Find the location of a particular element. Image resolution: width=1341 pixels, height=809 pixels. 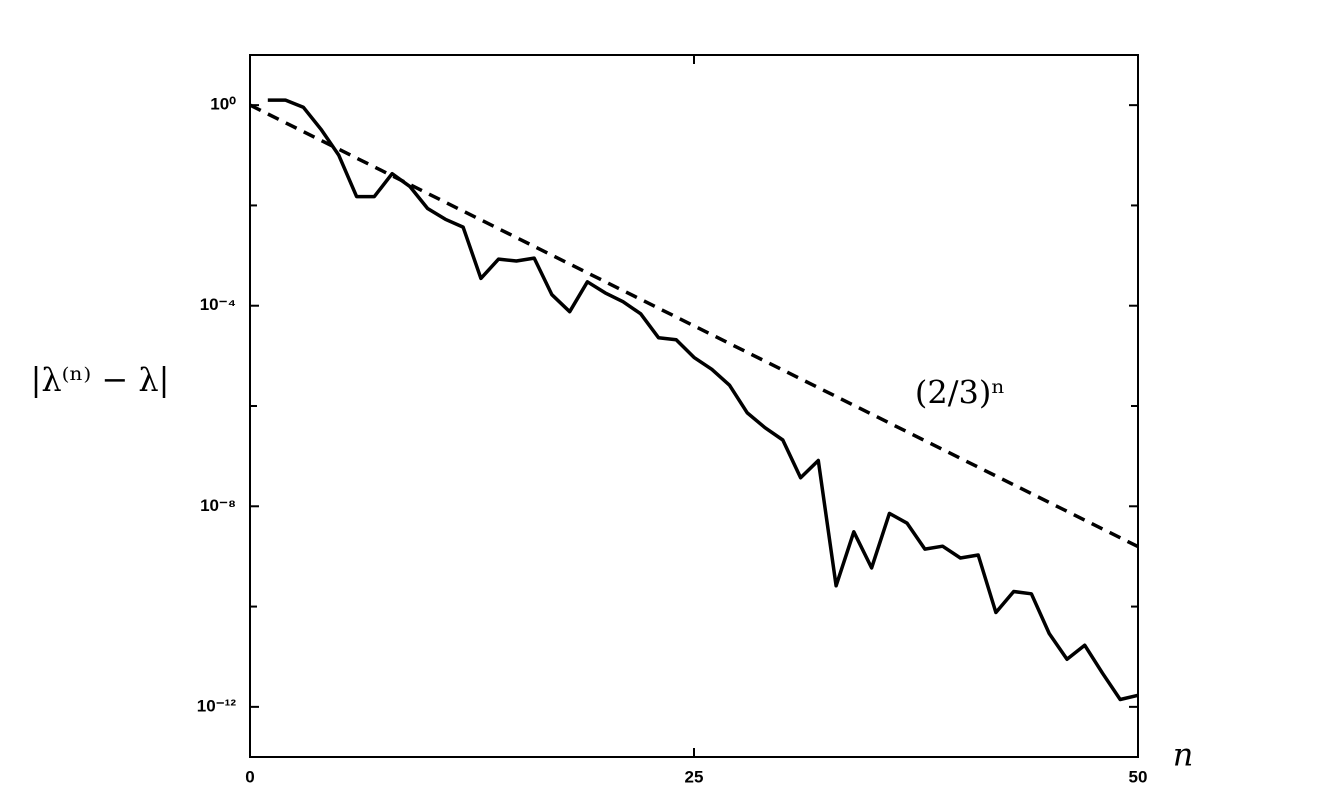

y-tick-label: 10⁻⁸ is located at coordinates (218, 505).